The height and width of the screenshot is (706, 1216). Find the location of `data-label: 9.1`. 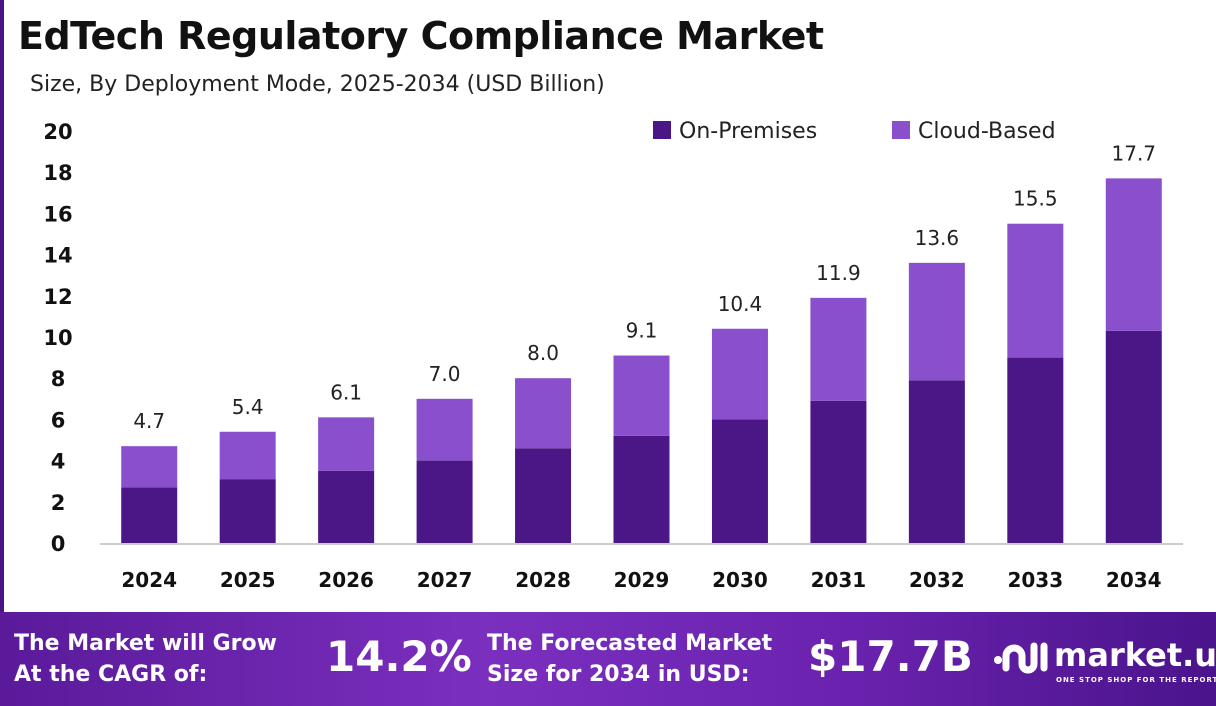

data-label: 9.1 is located at coordinates (642, 331).